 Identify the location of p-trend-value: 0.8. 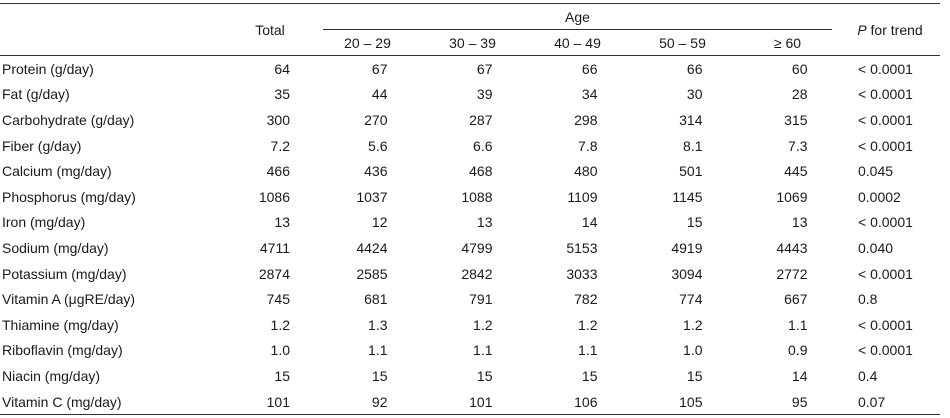
(868, 299).